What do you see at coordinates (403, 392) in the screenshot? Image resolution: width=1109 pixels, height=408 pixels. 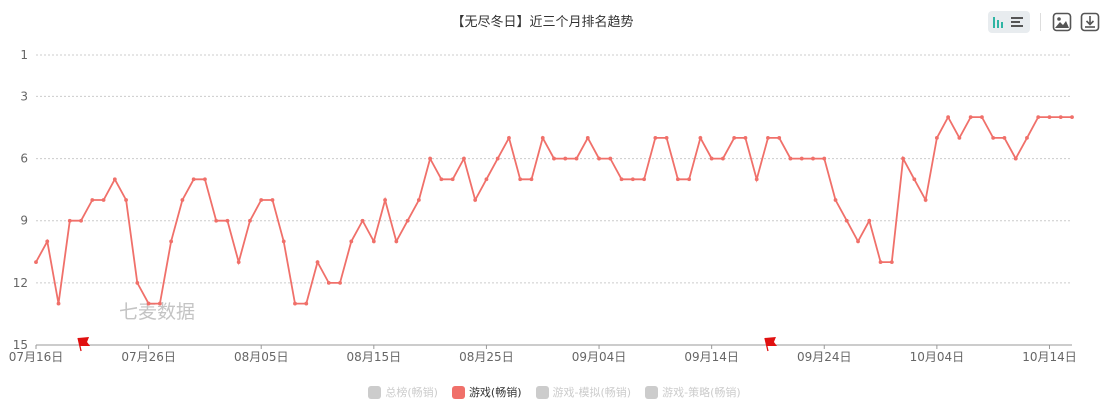 I see `legend-item: 总榜(畅销)` at bounding box center [403, 392].